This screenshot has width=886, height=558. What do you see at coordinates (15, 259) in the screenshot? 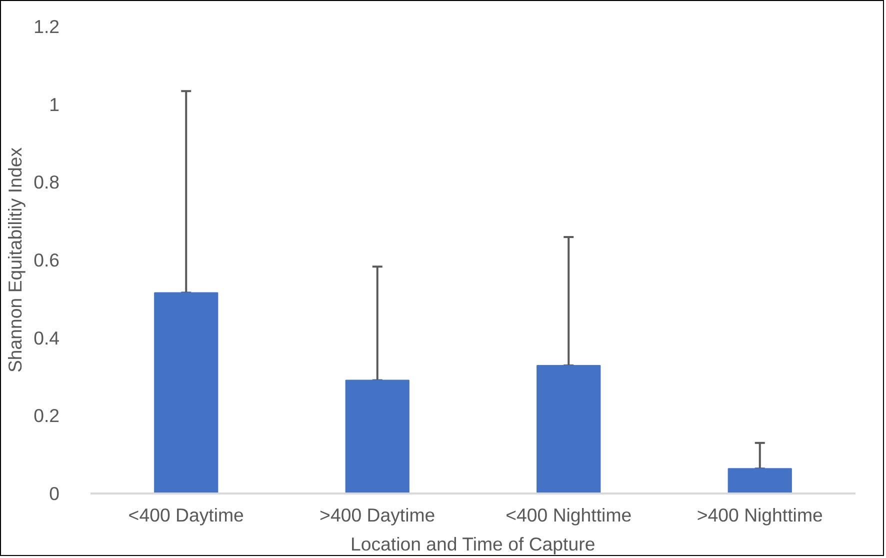
I see `y-axis-title: Shannon Equitabilitiy Index` at bounding box center [15, 259].